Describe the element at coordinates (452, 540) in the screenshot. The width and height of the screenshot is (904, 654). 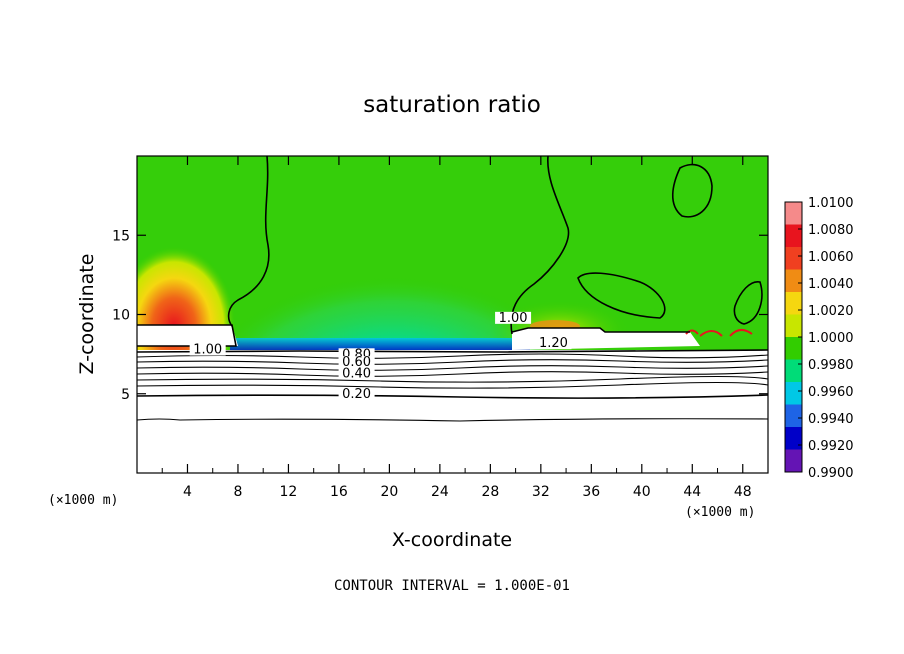
I see `x-axis-label: X-coordinate` at that location.